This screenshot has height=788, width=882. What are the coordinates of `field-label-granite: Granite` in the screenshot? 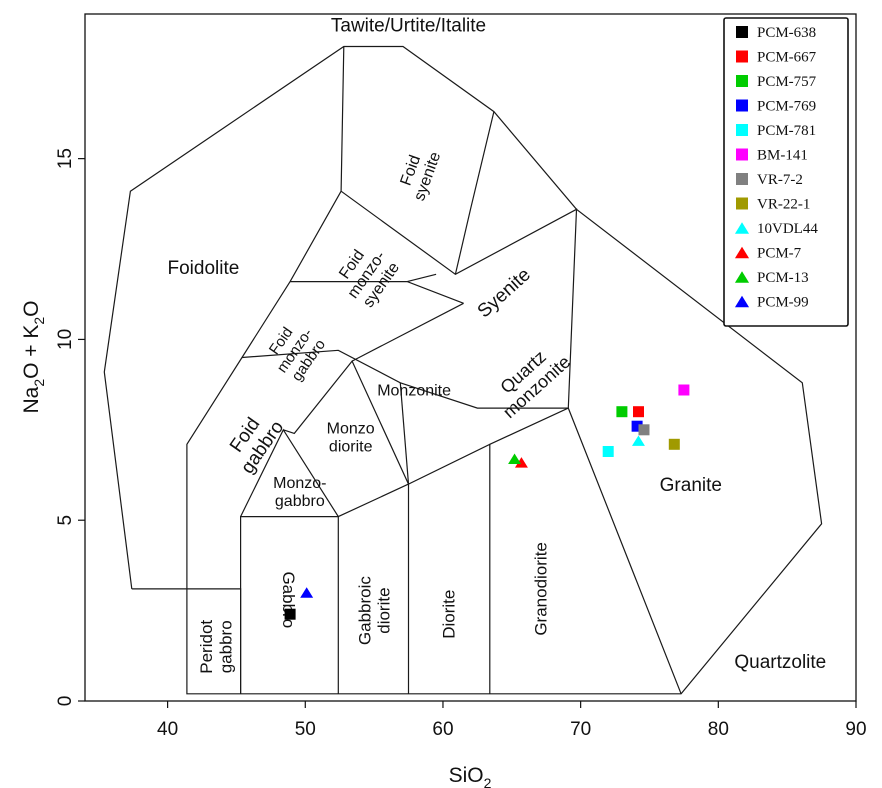 It's located at (691, 485).